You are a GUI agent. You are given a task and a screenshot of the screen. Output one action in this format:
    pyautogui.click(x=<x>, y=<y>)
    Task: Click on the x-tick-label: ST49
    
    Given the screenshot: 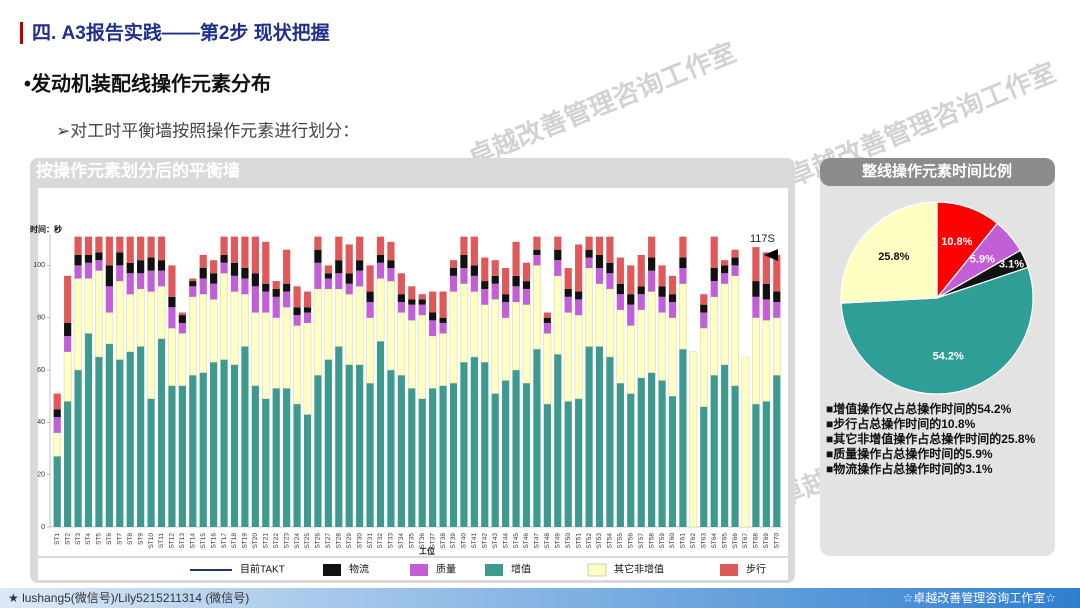 What is the action you would take?
    pyautogui.click(x=558, y=541)
    